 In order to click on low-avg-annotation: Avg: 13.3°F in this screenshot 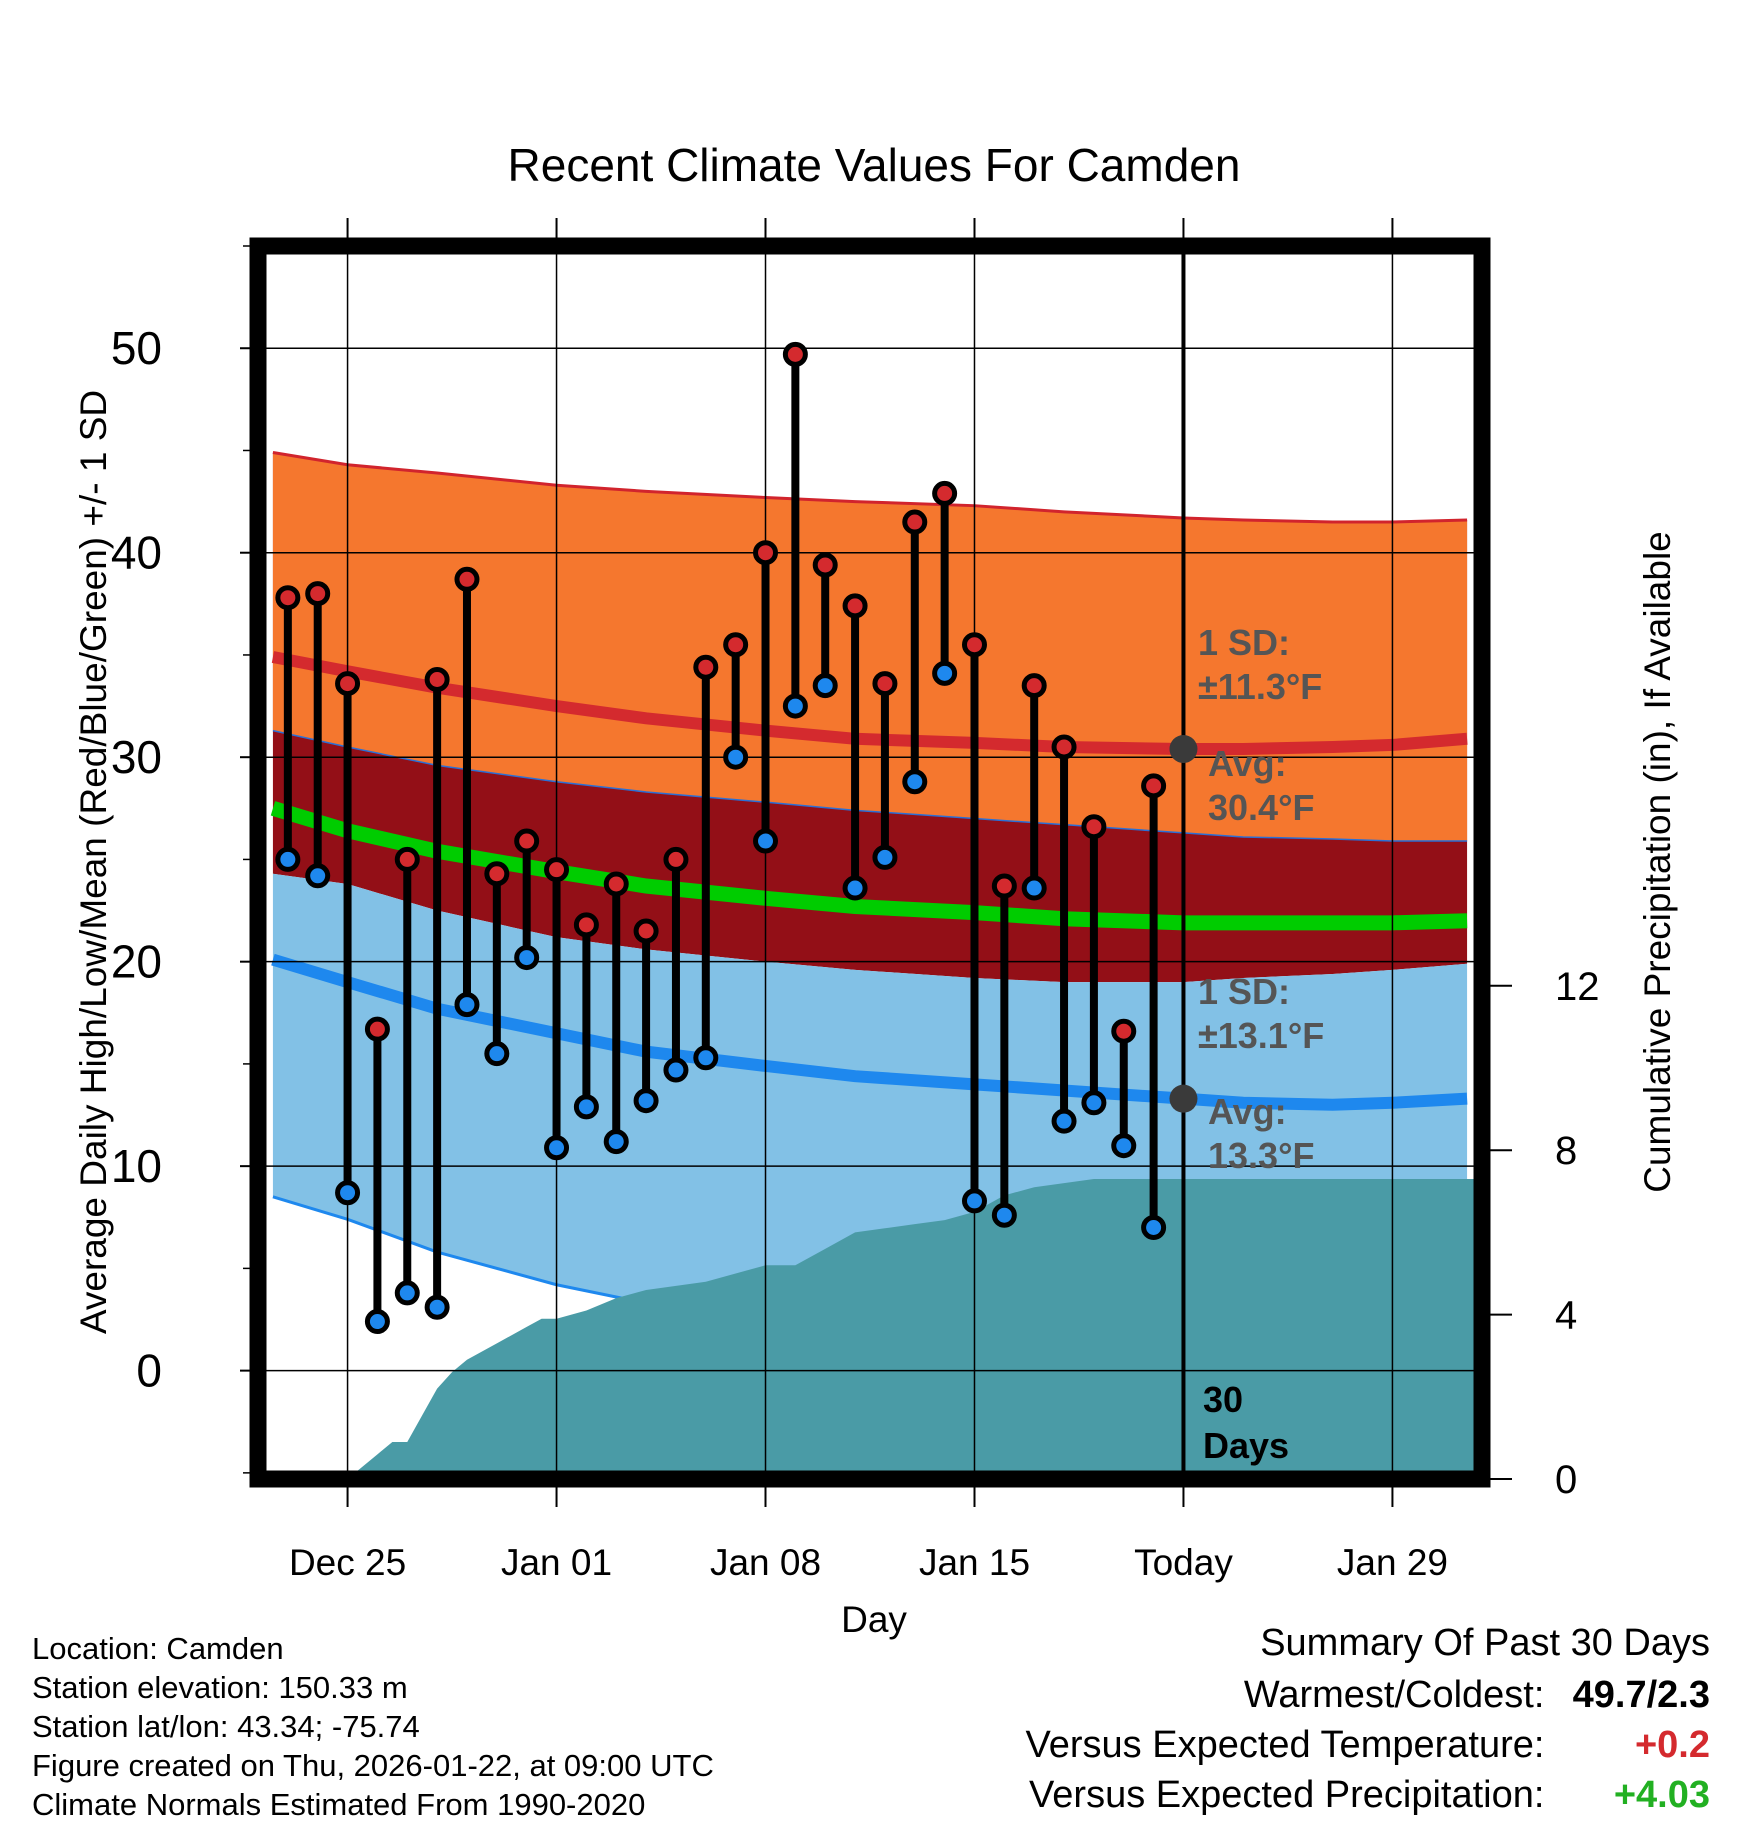, I will do `click(1261, 1133)`.